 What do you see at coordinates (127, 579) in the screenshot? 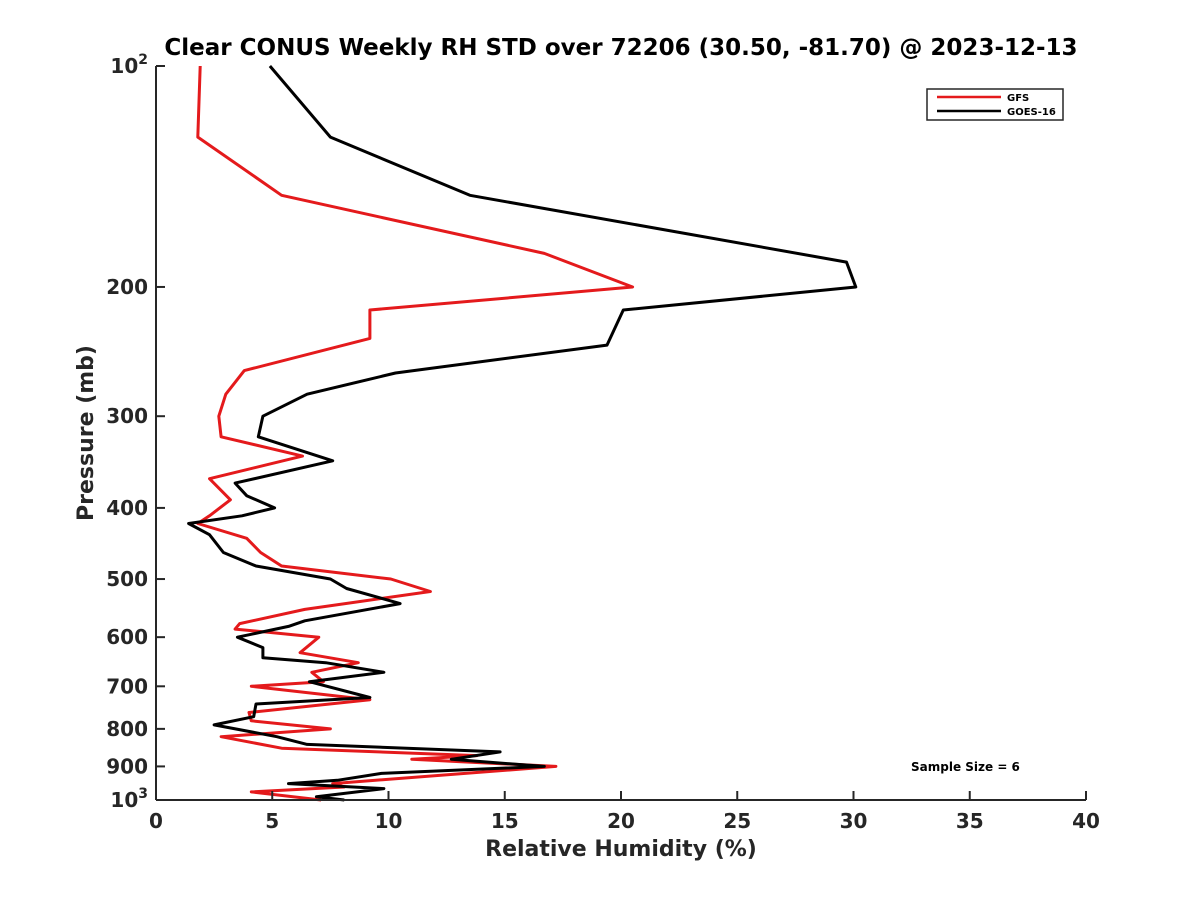
I see `y-tick-label: 500` at bounding box center [127, 579].